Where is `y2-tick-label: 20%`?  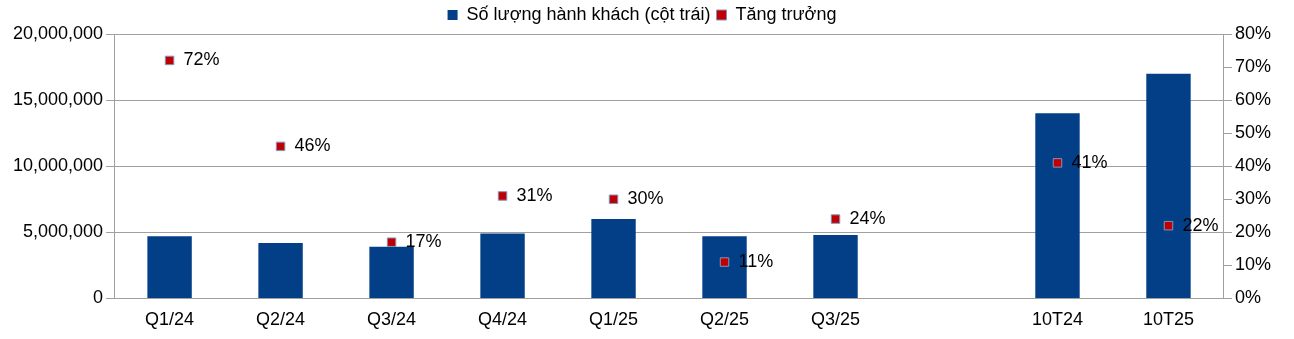
y2-tick-label: 20% is located at coordinates (1252, 231).